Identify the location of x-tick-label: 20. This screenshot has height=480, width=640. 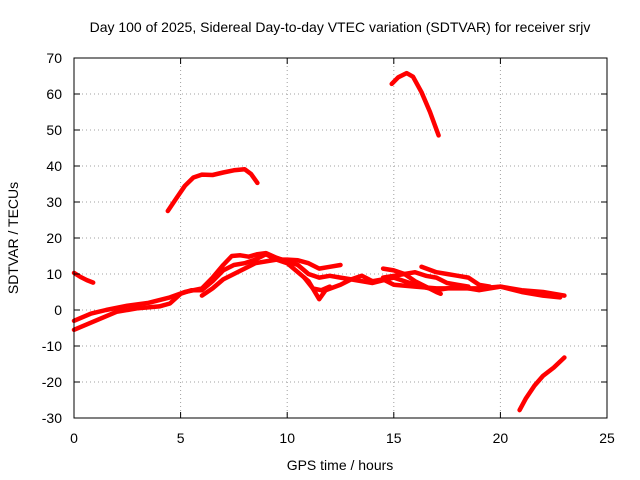
(501, 438).